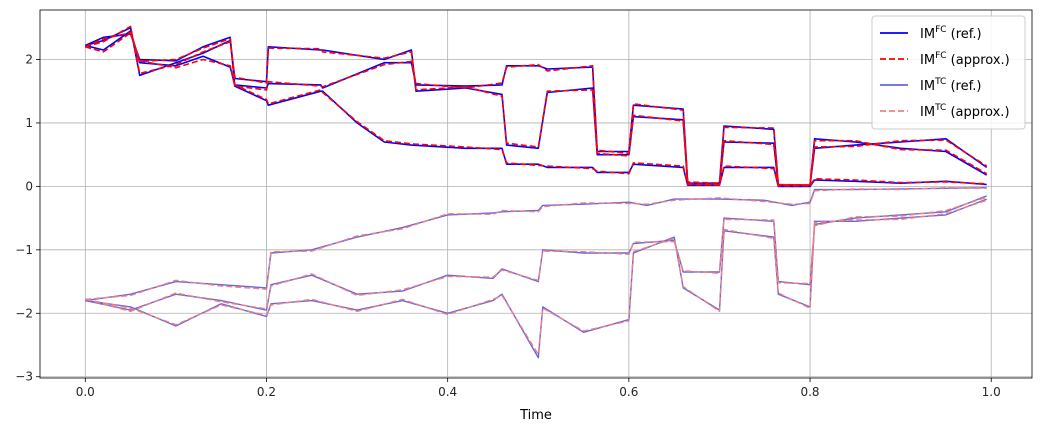 This screenshot has height=432, width=1042. What do you see at coordinates (809, 392) in the screenshot?
I see `x-tick-label: 0.8` at bounding box center [809, 392].